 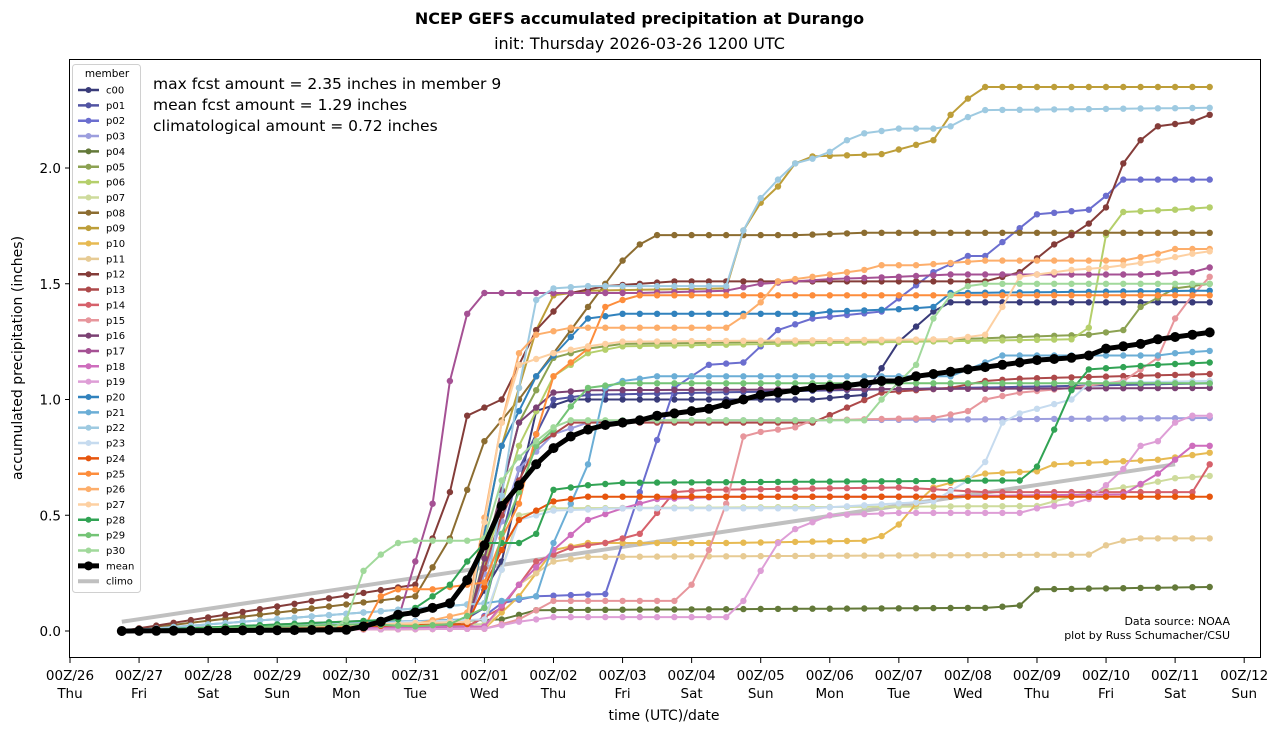 What do you see at coordinates (519, 469) in the screenshot?
I see `data-point-p03` at bounding box center [519, 469].